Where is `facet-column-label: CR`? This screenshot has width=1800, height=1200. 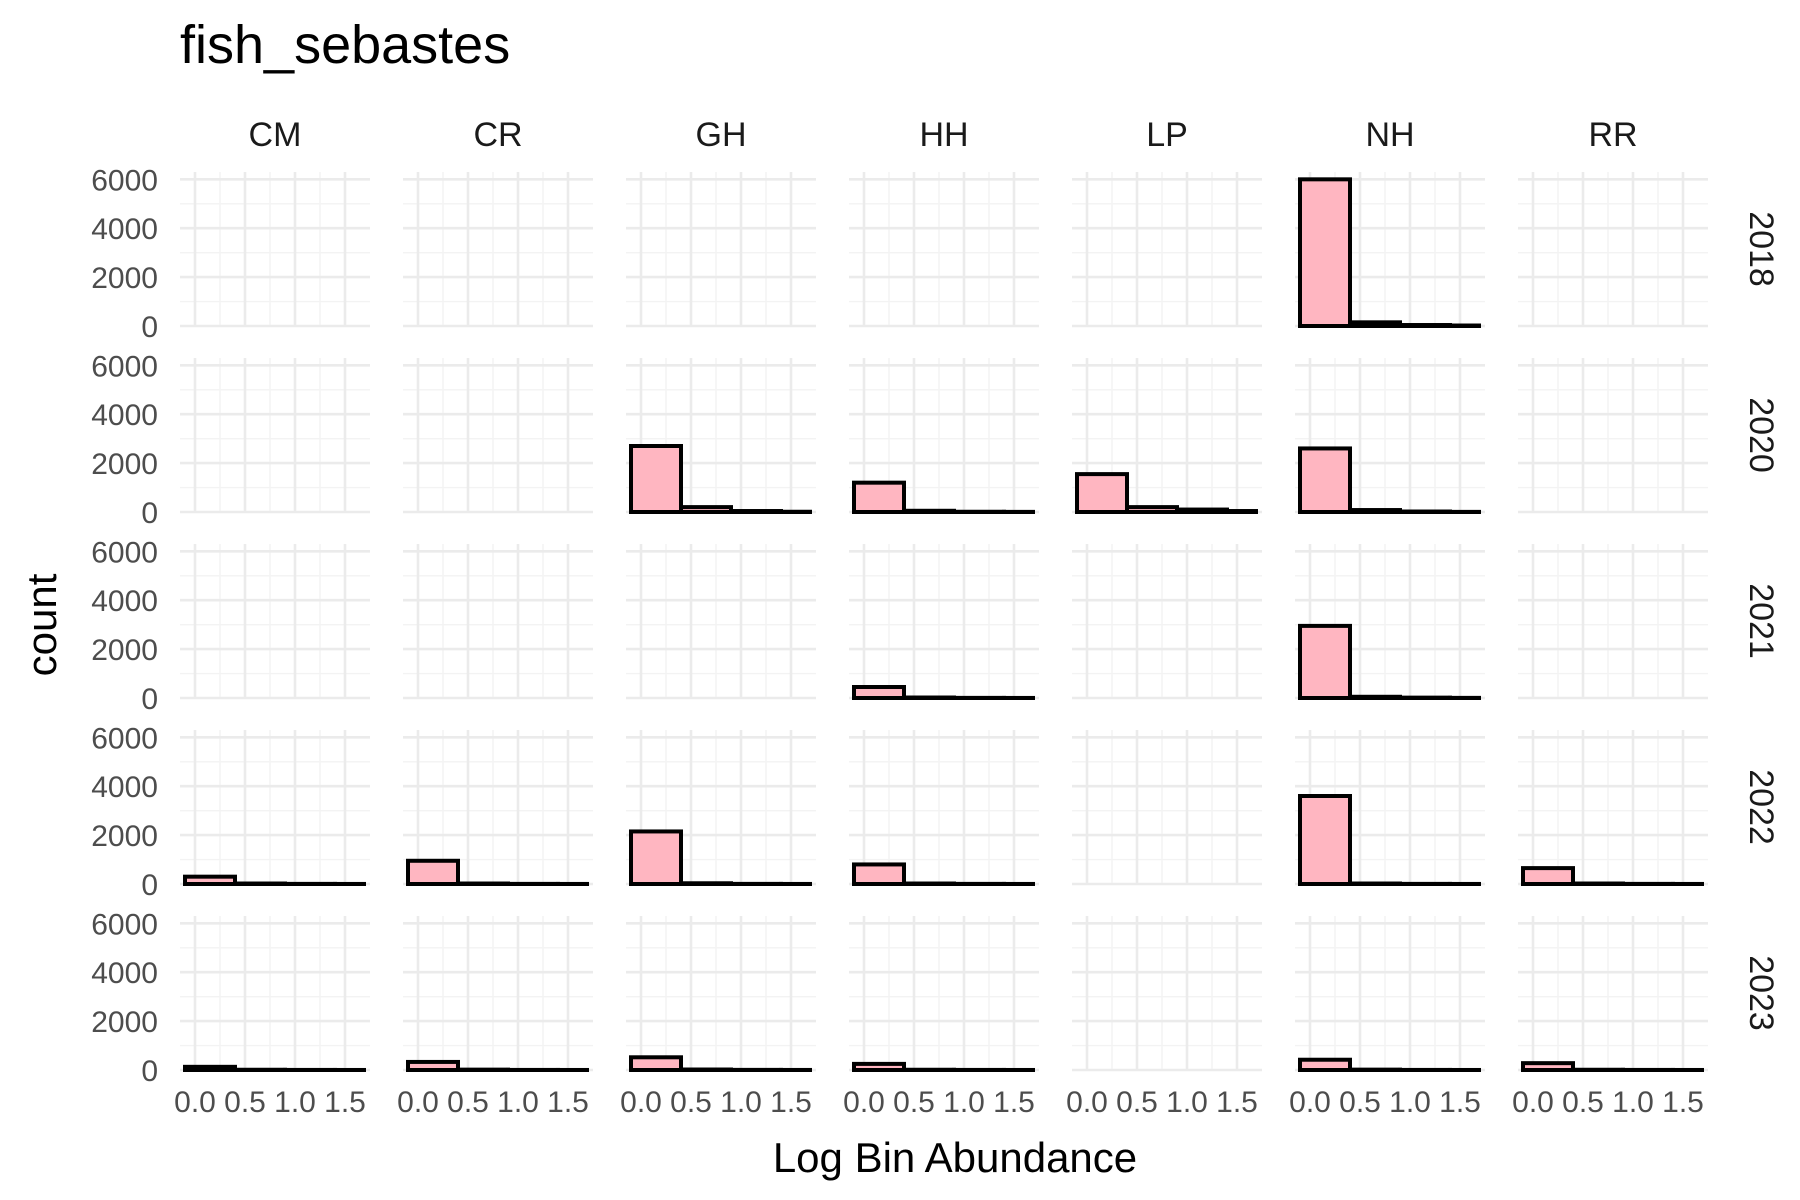
facet-column-label: CR is located at coordinates (497, 135).